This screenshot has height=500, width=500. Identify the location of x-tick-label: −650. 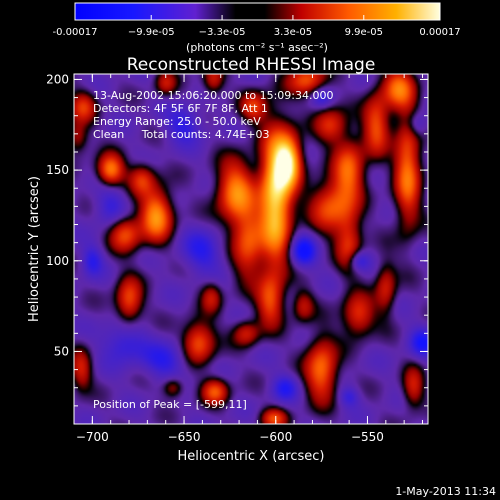
(184, 437).